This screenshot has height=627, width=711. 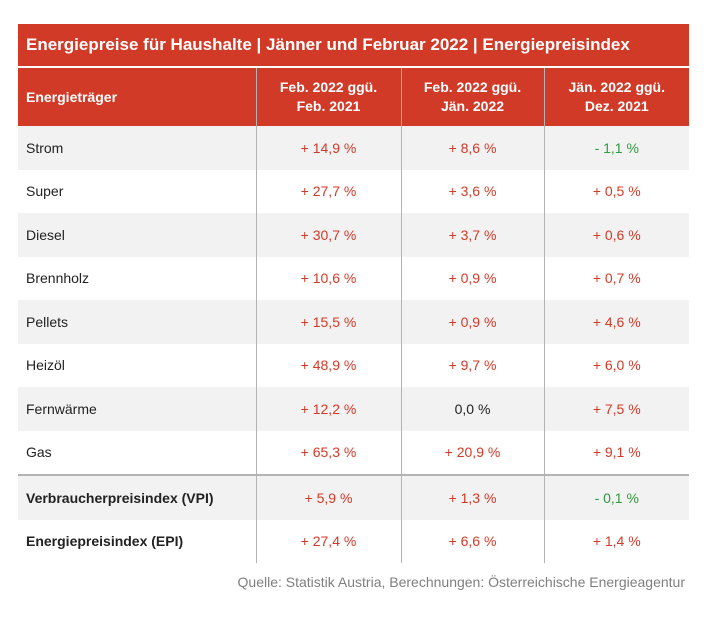 I want to click on change-value-cell: + 3,7 %, so click(x=472, y=235).